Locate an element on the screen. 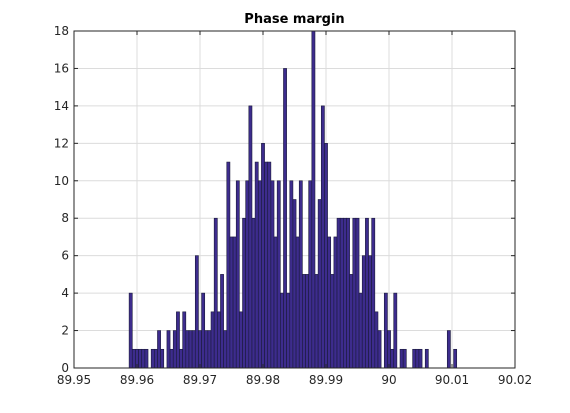 The width and height of the screenshot is (570, 413). y-tick-label: 10 is located at coordinates (61, 181).